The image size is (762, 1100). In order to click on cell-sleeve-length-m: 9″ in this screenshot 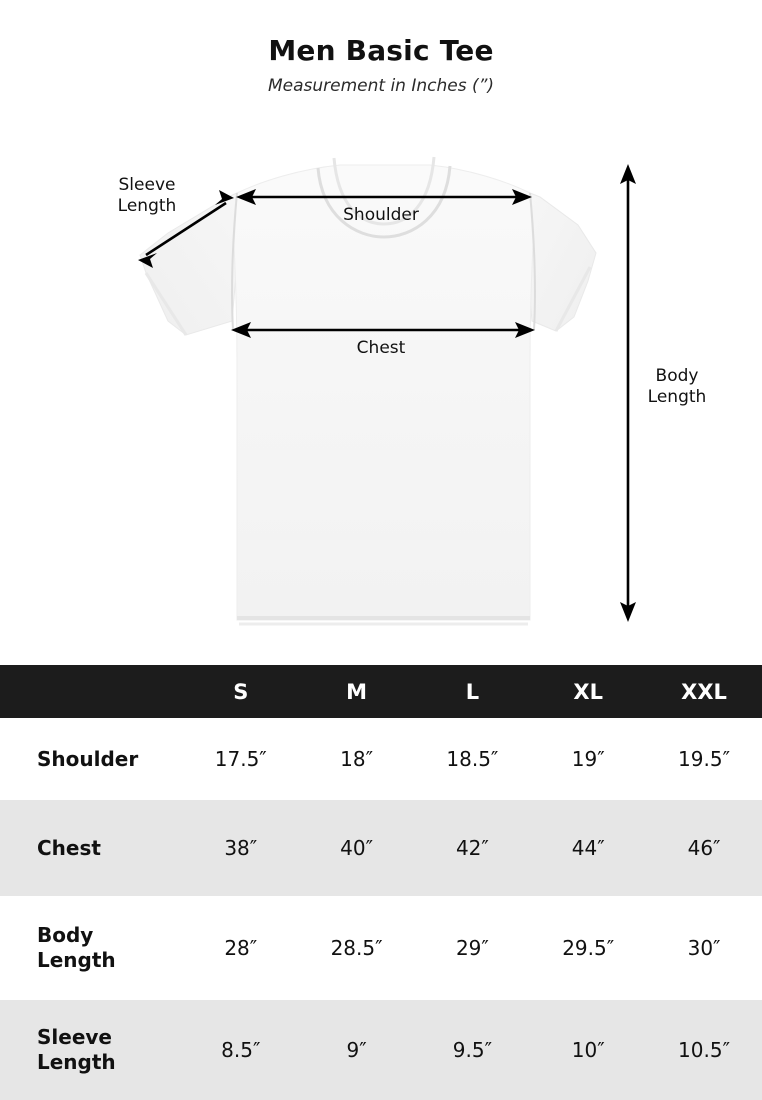, I will do `click(356, 1050)`.